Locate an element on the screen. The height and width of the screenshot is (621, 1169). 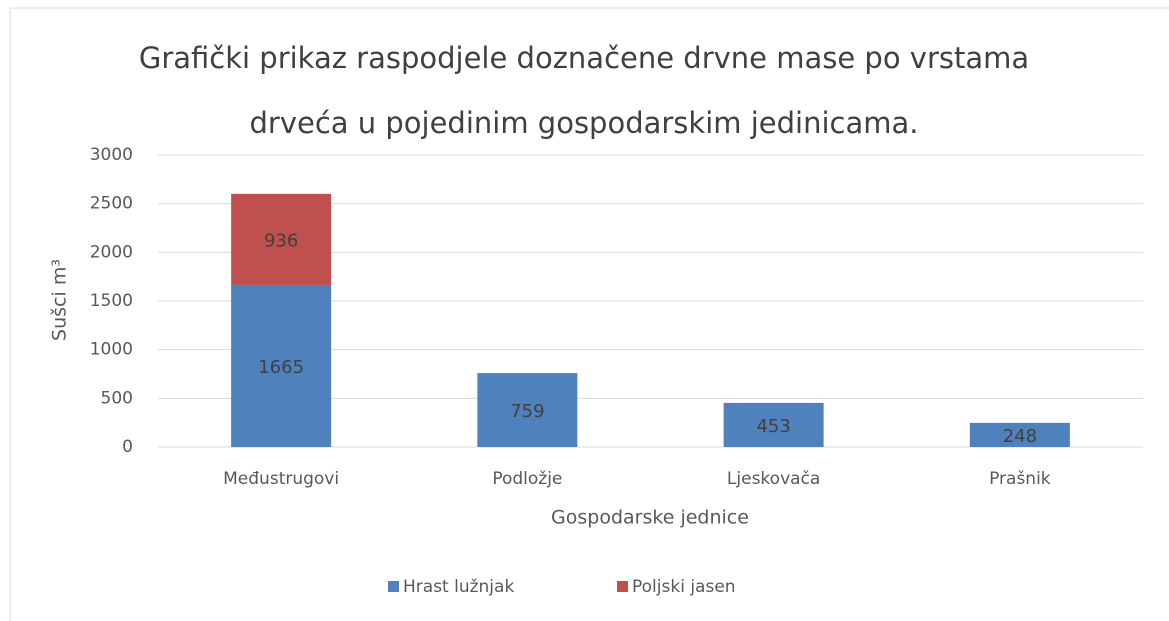
data-label: 248 is located at coordinates (1020, 436).